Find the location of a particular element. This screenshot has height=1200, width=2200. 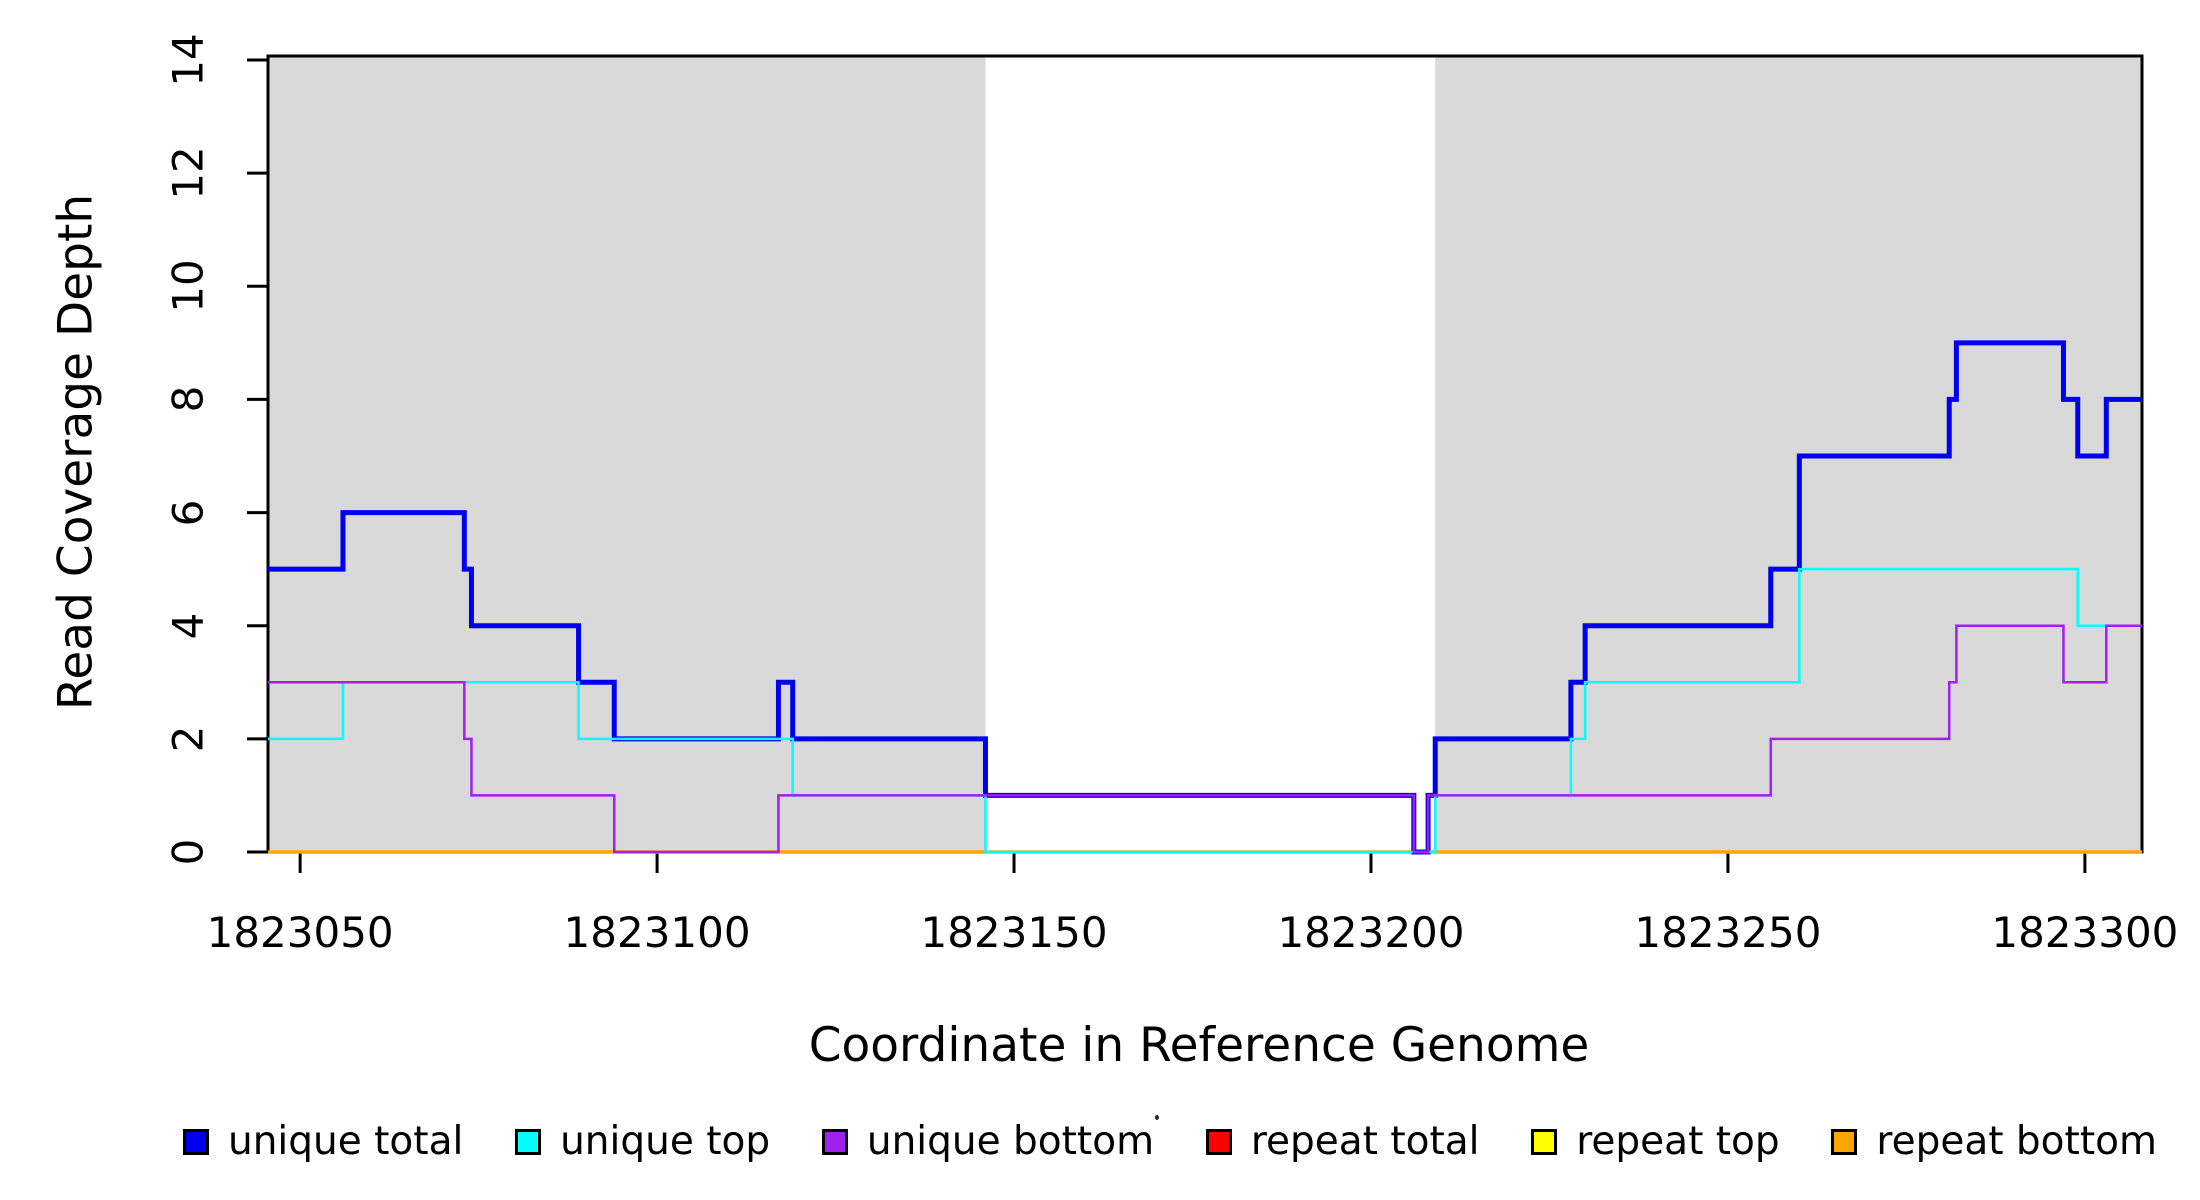

x-tick-label: 1823100 is located at coordinates (657, 932).